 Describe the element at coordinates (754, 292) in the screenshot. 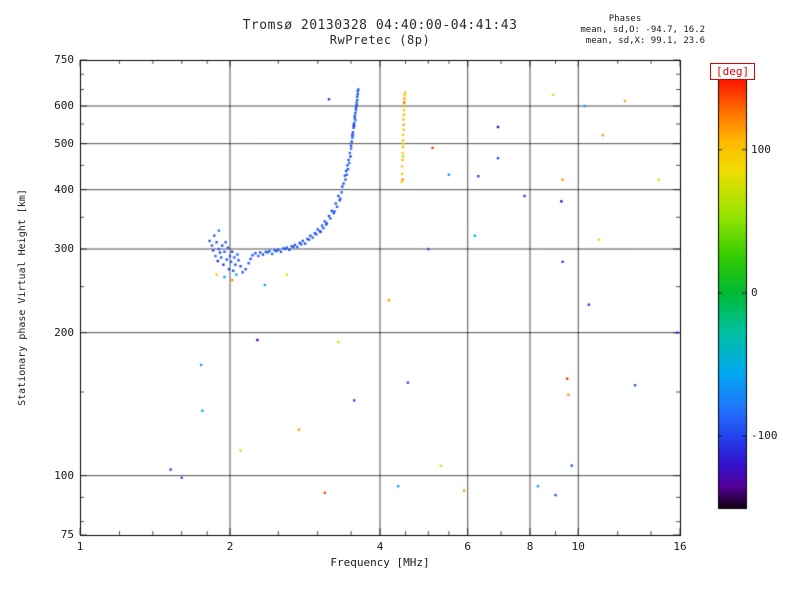

I see `colorbar-tick-label: 0` at that location.